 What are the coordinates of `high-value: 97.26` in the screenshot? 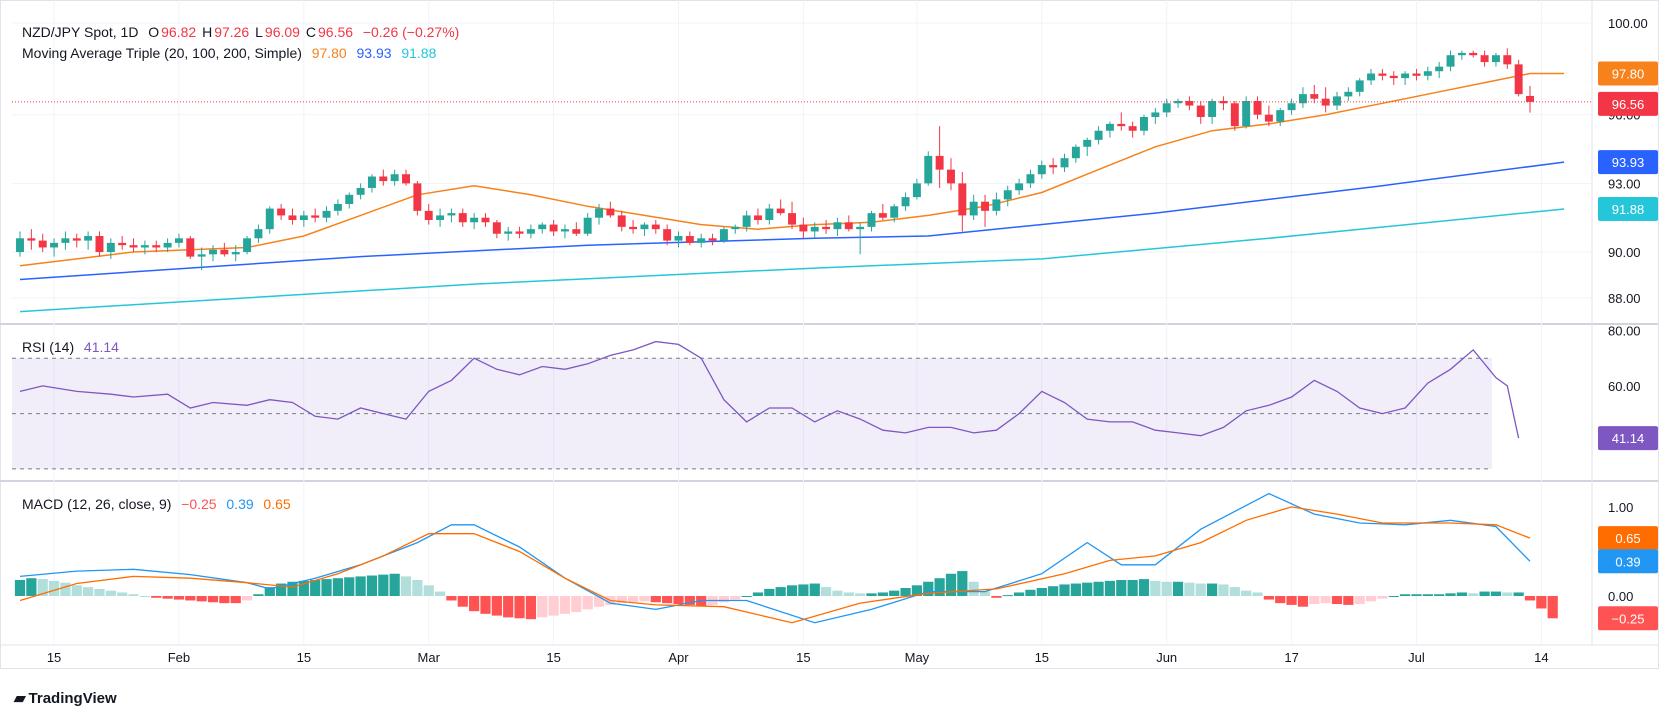 It's located at (232, 32).